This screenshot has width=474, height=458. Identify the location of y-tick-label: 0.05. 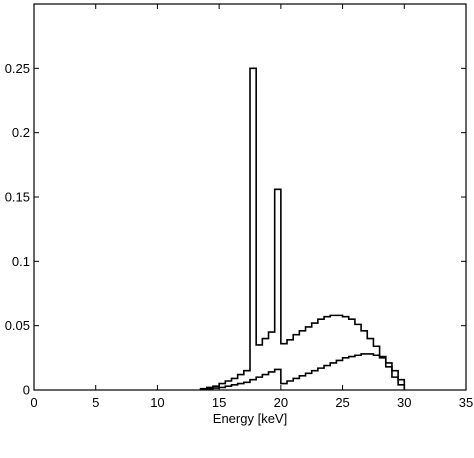
(17, 325).